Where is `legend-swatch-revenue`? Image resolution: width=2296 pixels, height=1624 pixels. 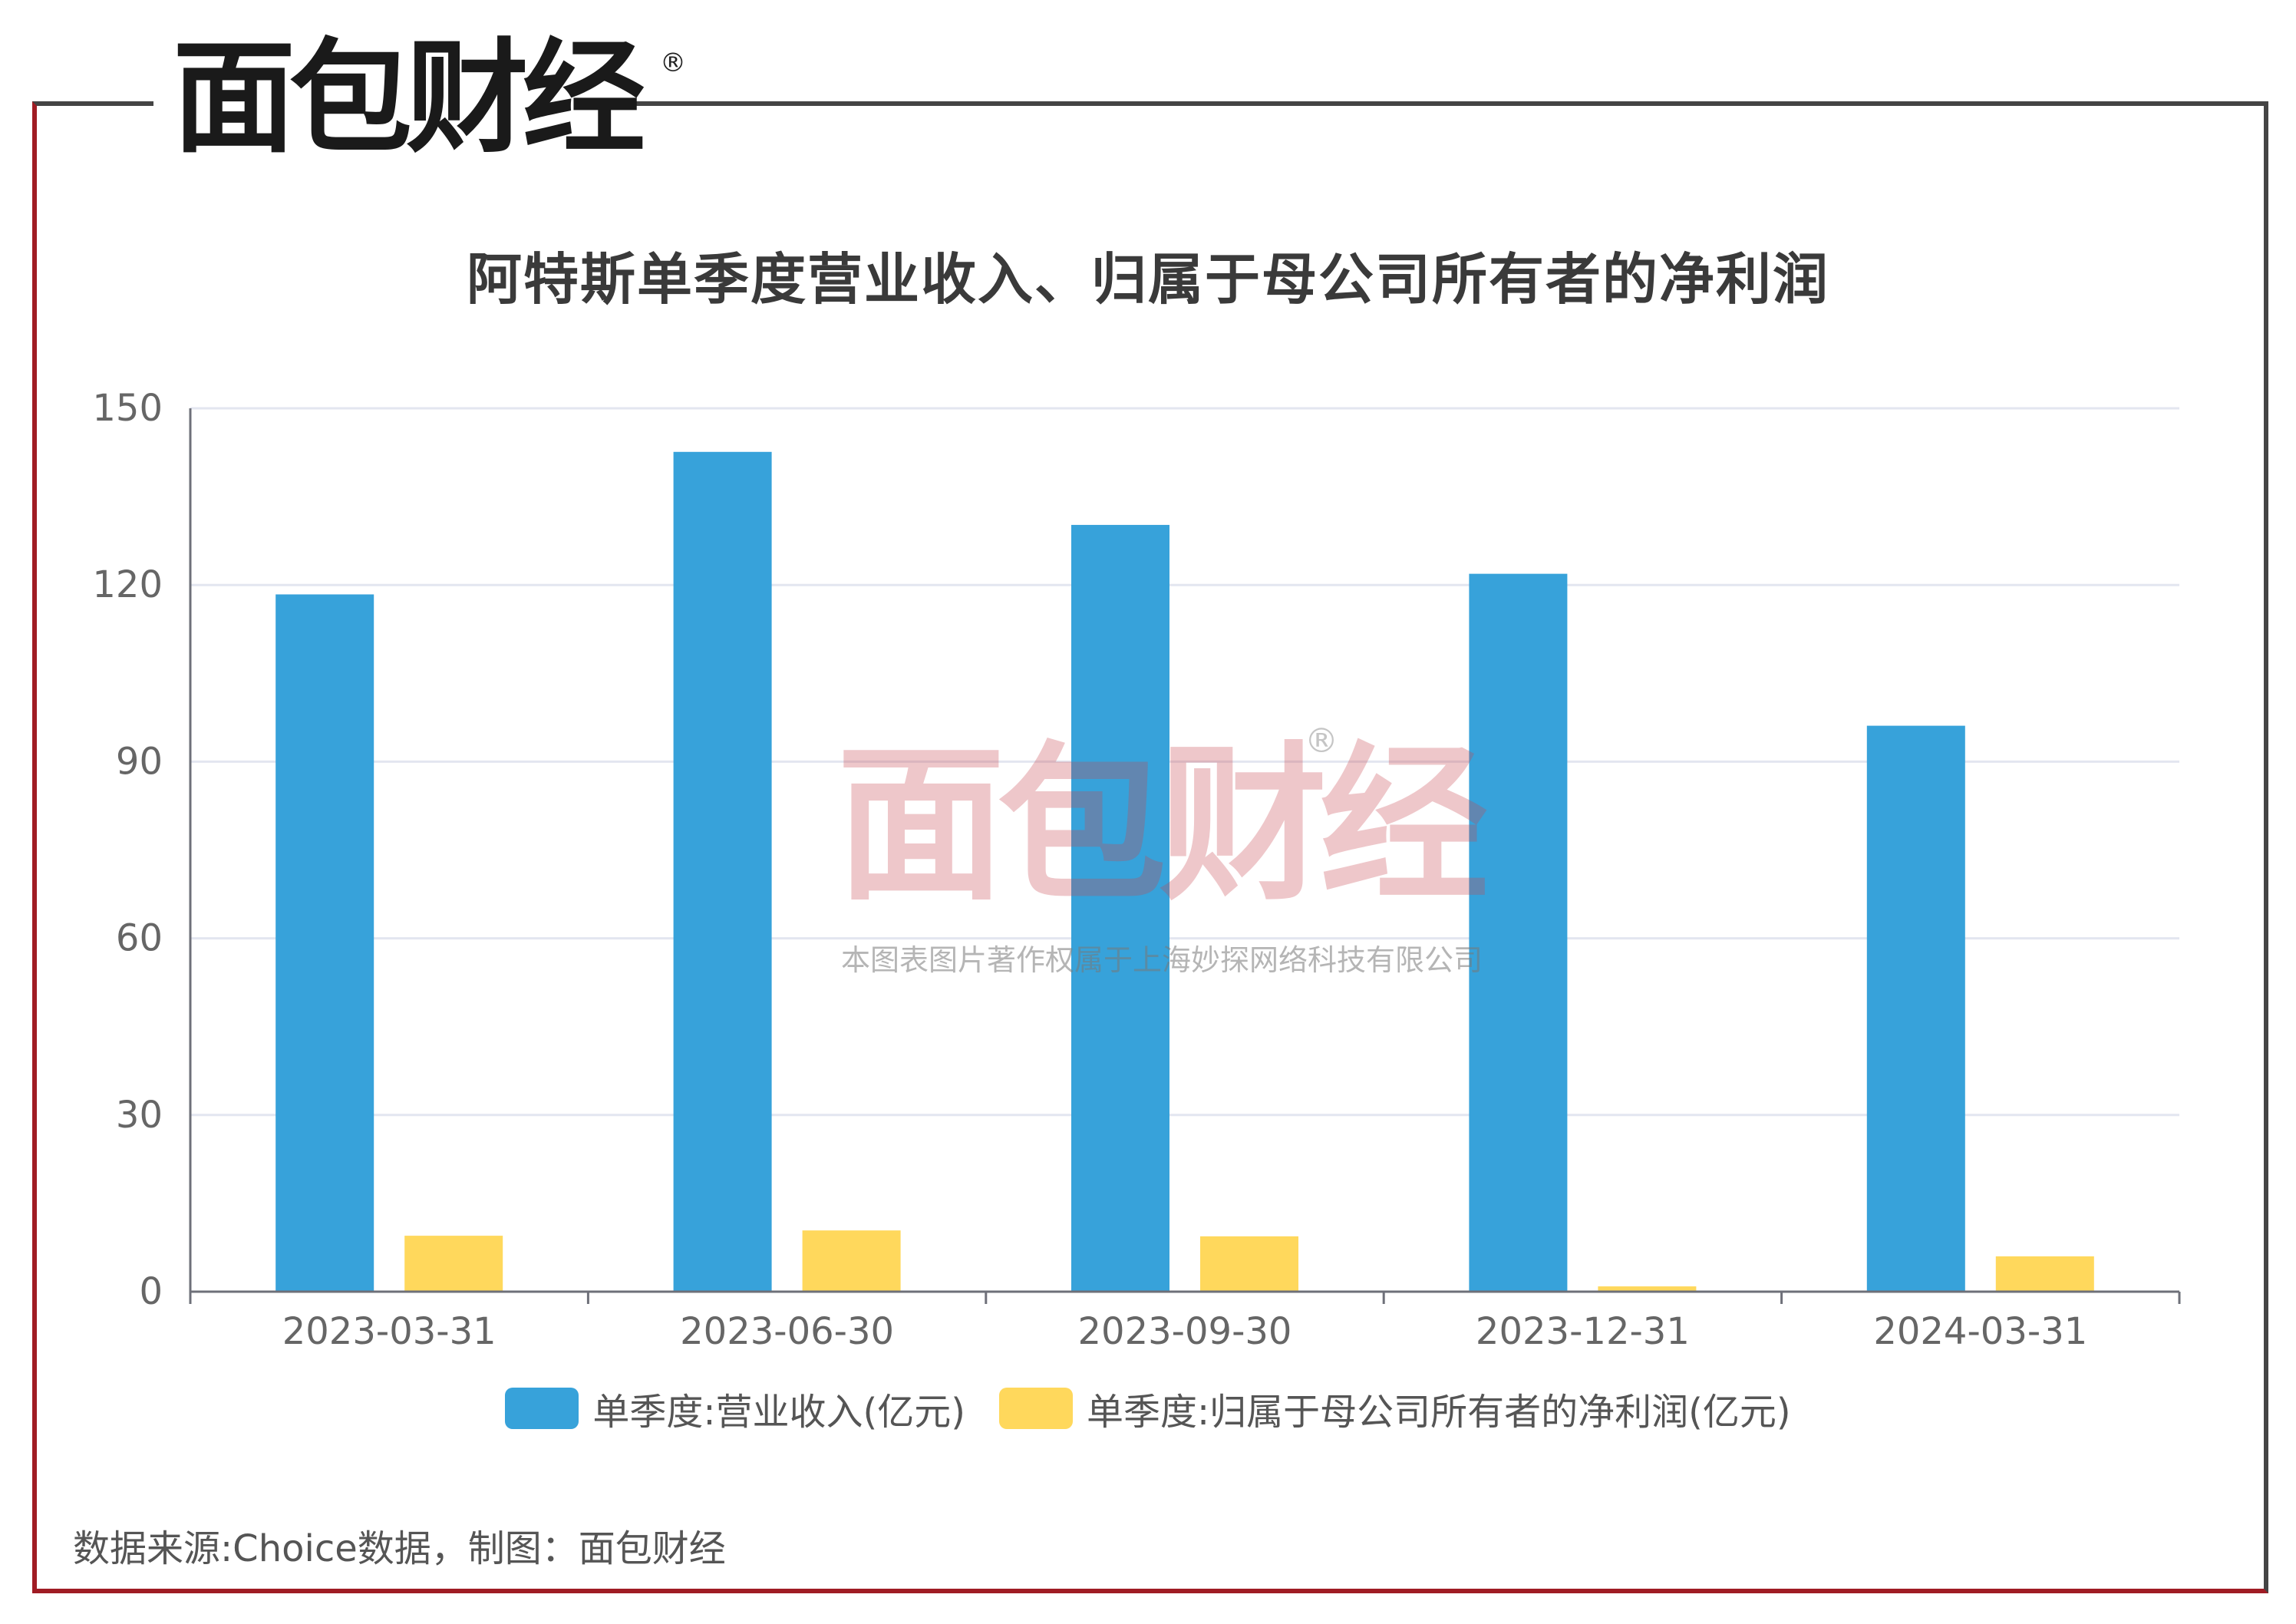
legend-swatch-revenue is located at coordinates (542, 1408).